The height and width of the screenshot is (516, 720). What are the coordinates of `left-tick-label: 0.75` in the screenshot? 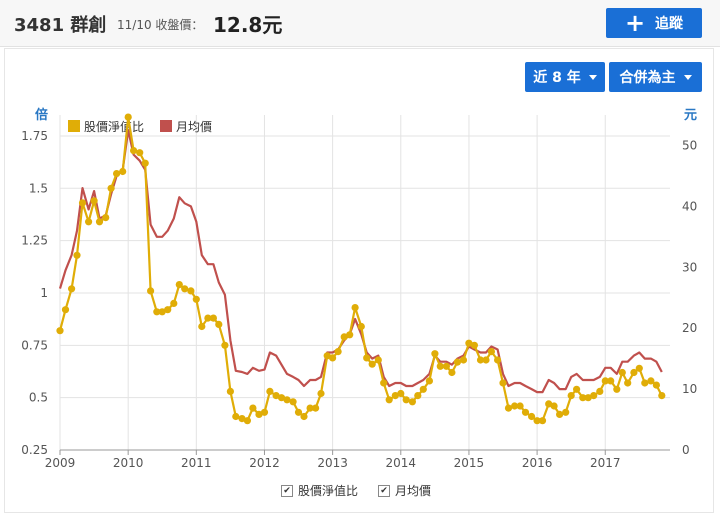 It's located at (34, 345).